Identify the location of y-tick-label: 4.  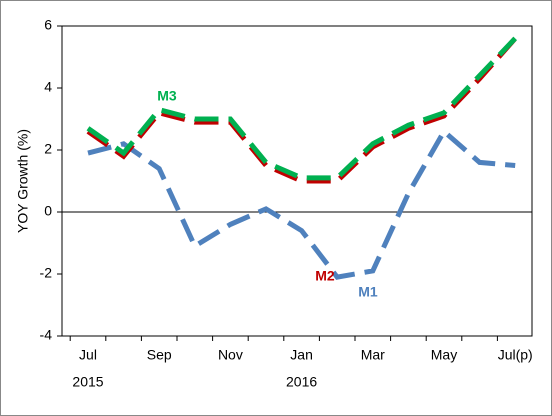
(48, 87).